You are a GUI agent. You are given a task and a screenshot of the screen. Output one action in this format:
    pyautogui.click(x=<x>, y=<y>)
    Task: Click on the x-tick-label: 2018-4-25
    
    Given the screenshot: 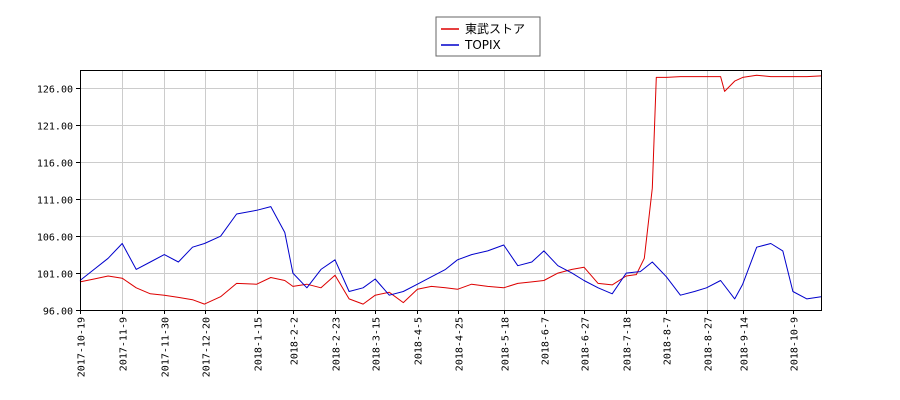 What is the action you would take?
    pyautogui.click(x=460, y=344)
    